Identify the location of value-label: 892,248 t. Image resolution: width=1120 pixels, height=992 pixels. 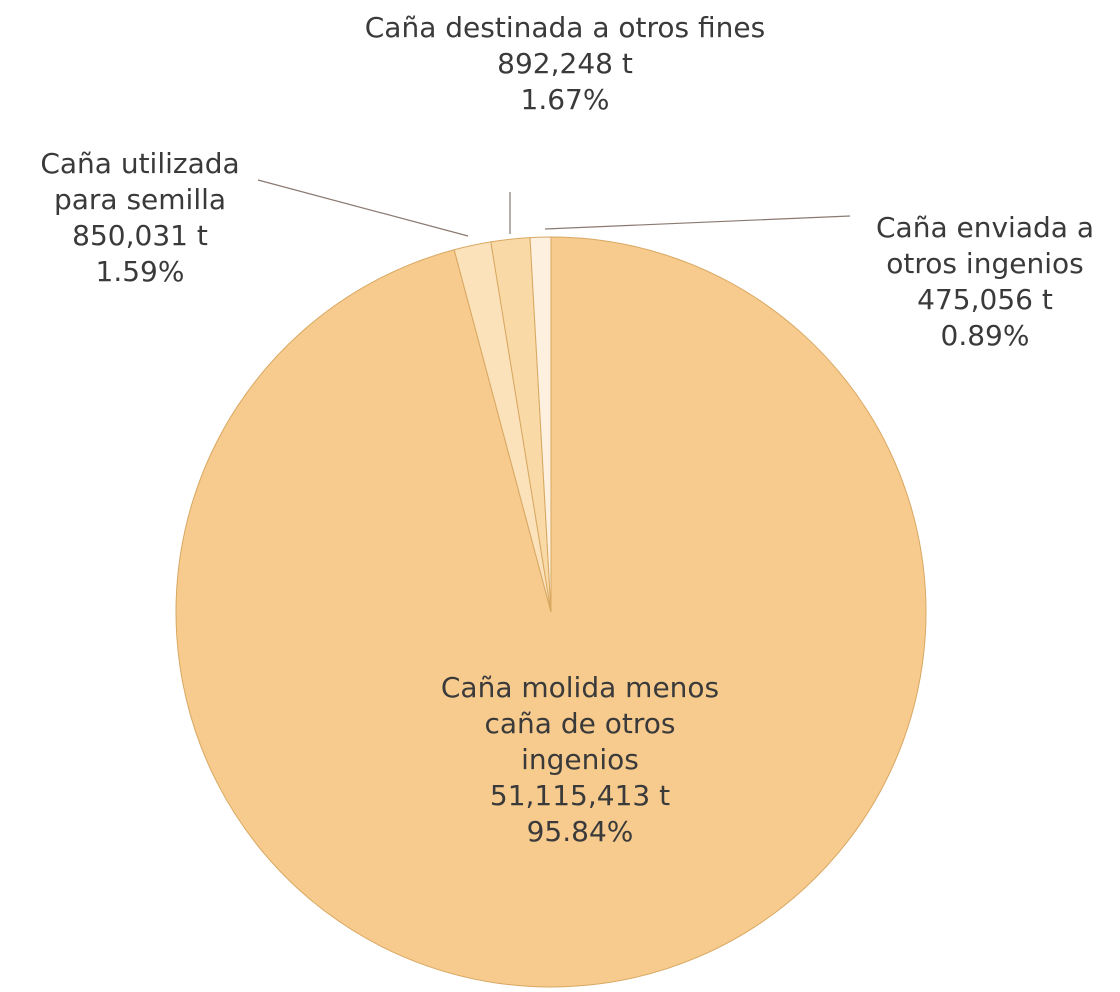
(565, 63).